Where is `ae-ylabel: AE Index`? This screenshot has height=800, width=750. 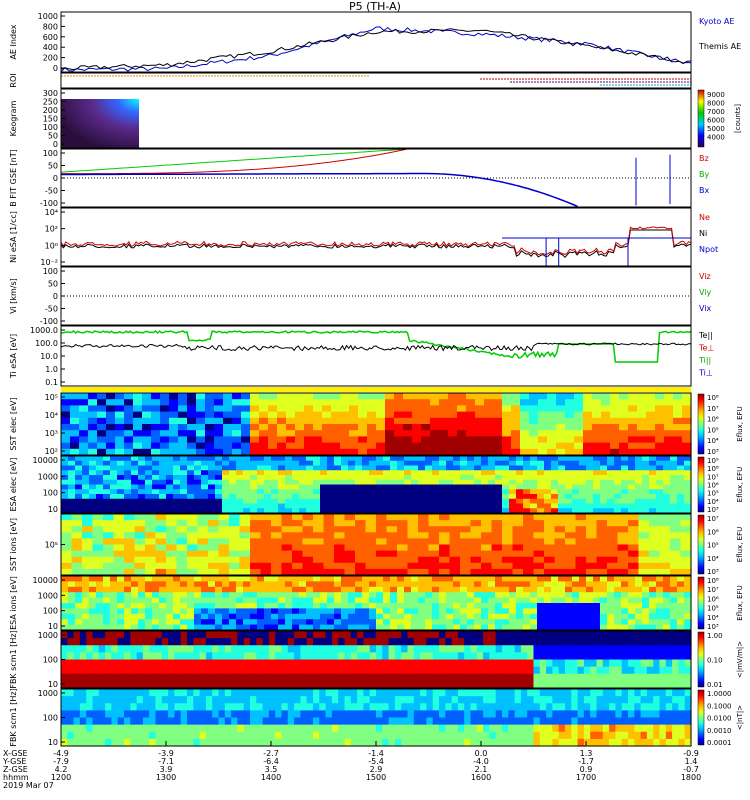
ae-ylabel: AE Index is located at coordinates (13, 41).